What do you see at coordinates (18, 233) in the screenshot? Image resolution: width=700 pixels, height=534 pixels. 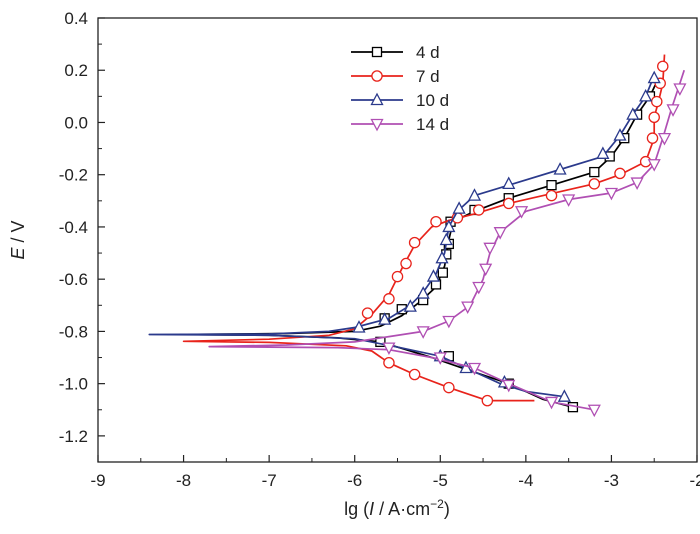 I see `y-axis-title-unit: / V` at bounding box center [18, 233].